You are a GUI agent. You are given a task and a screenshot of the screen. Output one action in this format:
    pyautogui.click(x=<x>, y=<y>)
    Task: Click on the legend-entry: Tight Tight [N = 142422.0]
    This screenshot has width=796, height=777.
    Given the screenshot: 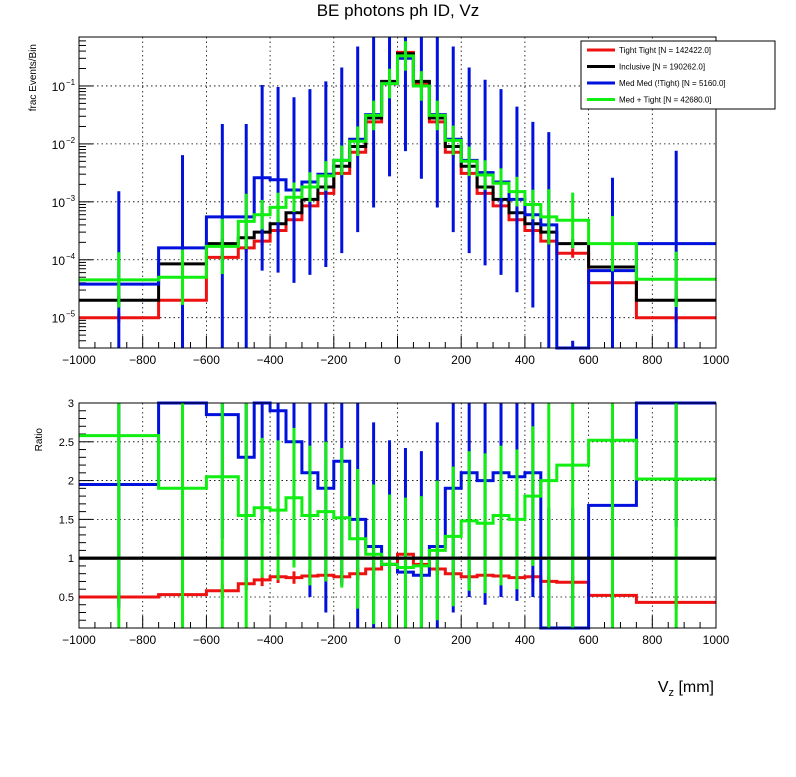 What is the action you would take?
    pyautogui.click(x=665, y=50)
    